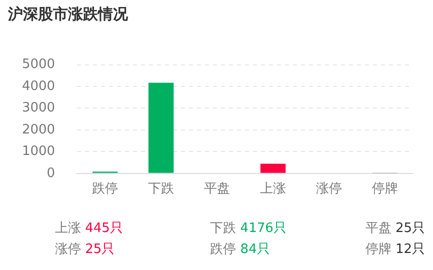  I want to click on text: 跌停 84只, so click(240, 249).